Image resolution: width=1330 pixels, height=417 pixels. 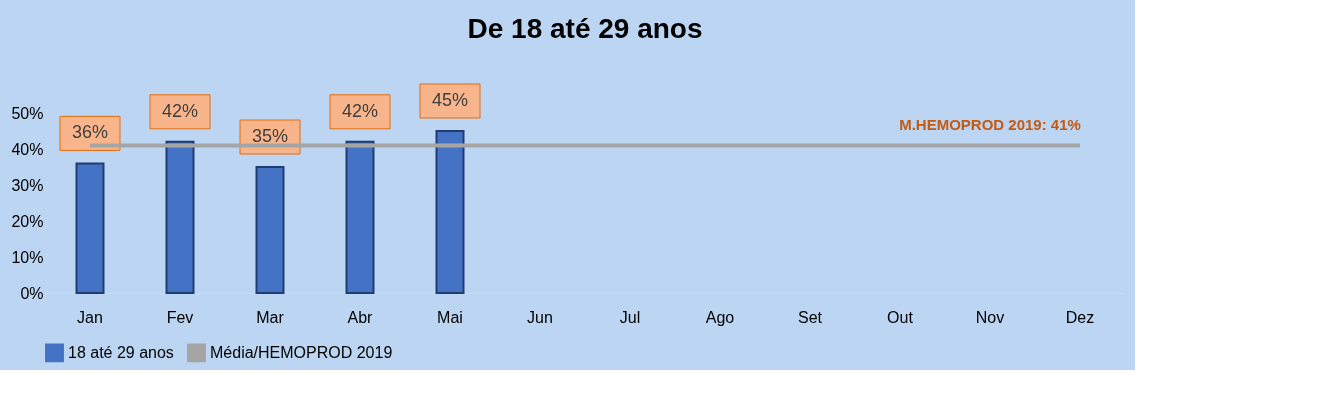 What do you see at coordinates (630, 317) in the screenshot?
I see `x-tick-label: Jul` at bounding box center [630, 317].